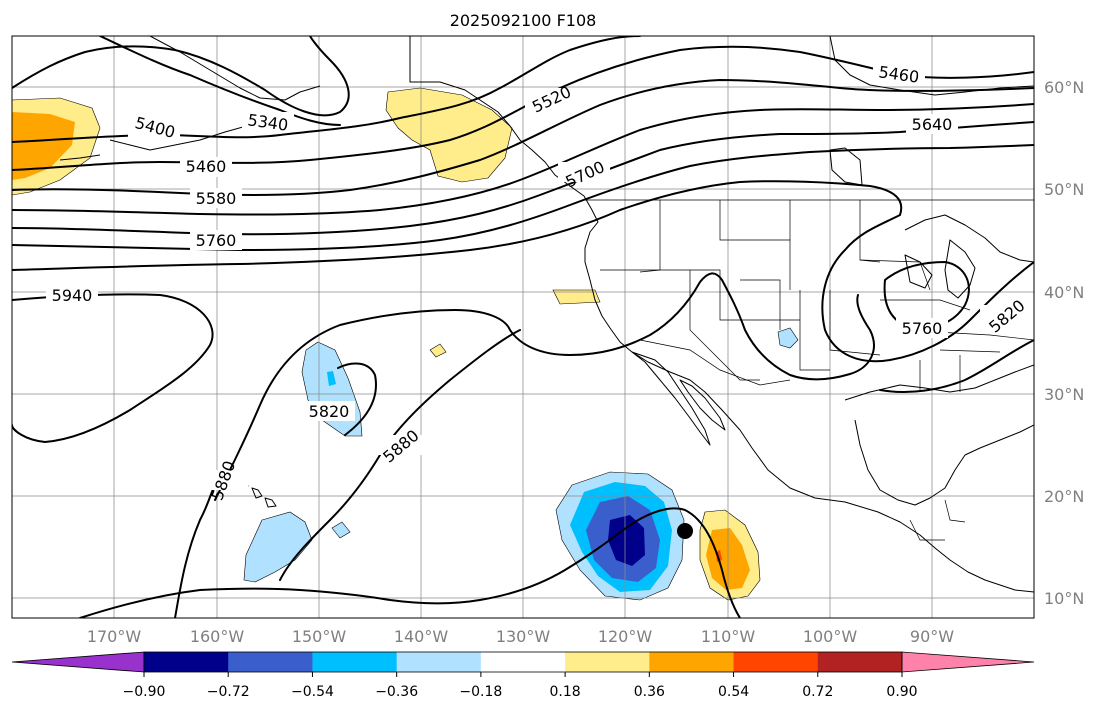 The height and width of the screenshot is (712, 1105). I want to click on contour-label-5820-hawaii: 5820, so click(329, 411).